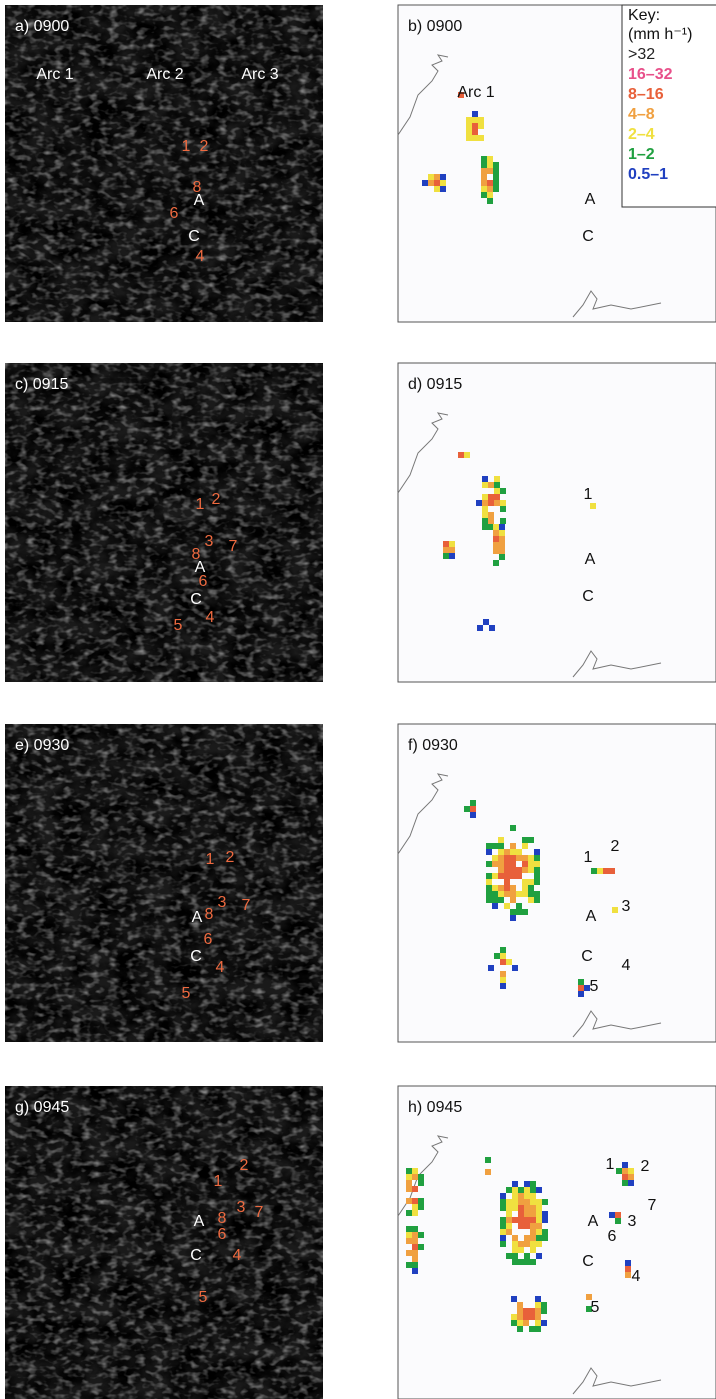  Describe the element at coordinates (648, 174) in the screenshot. I see `key-item: 0.5–1` at that location.